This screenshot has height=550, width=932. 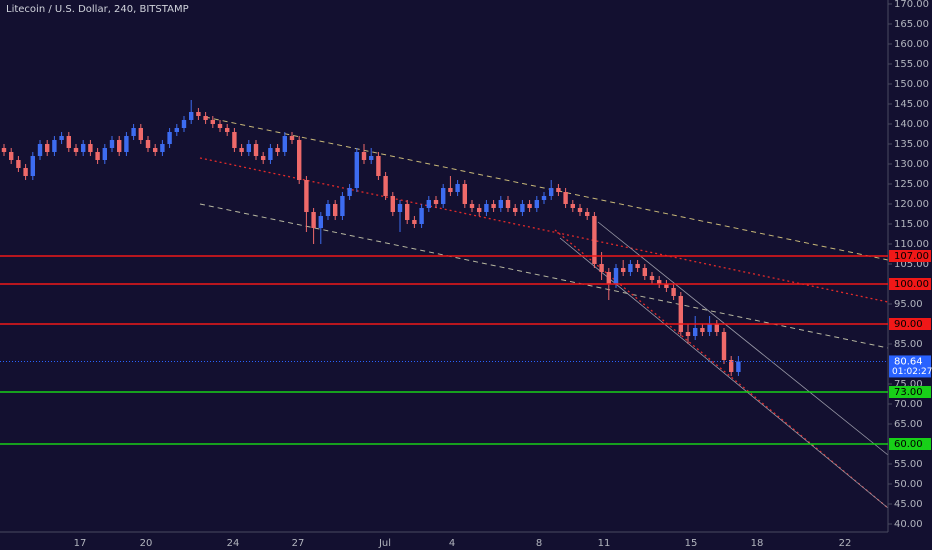 I want to click on y-tick-label: 70.00, so click(x=908, y=404).